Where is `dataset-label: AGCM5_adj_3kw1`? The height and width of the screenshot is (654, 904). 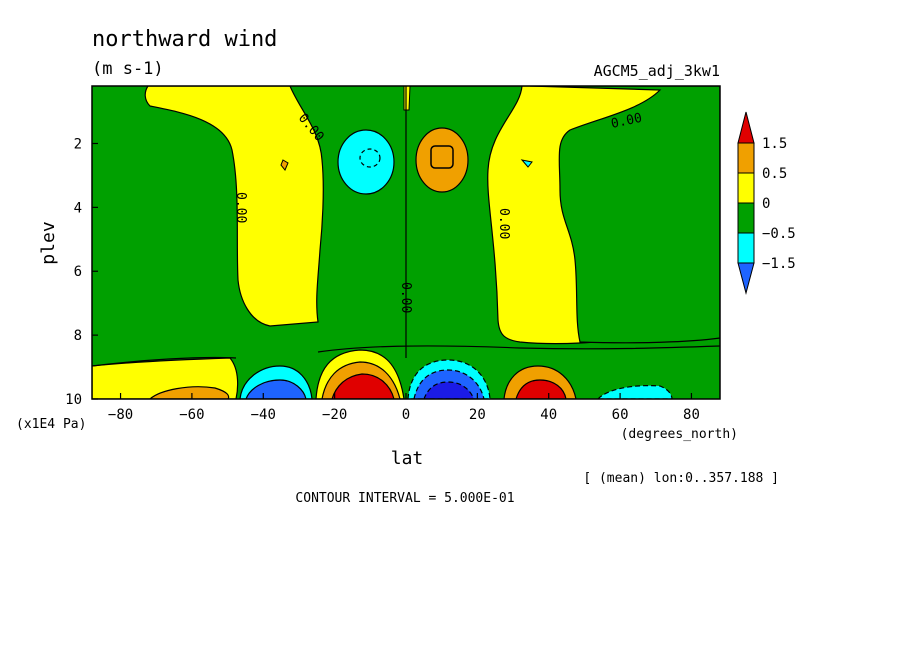 dataset-label: AGCM5_adj_3kw1 is located at coordinates (657, 71).